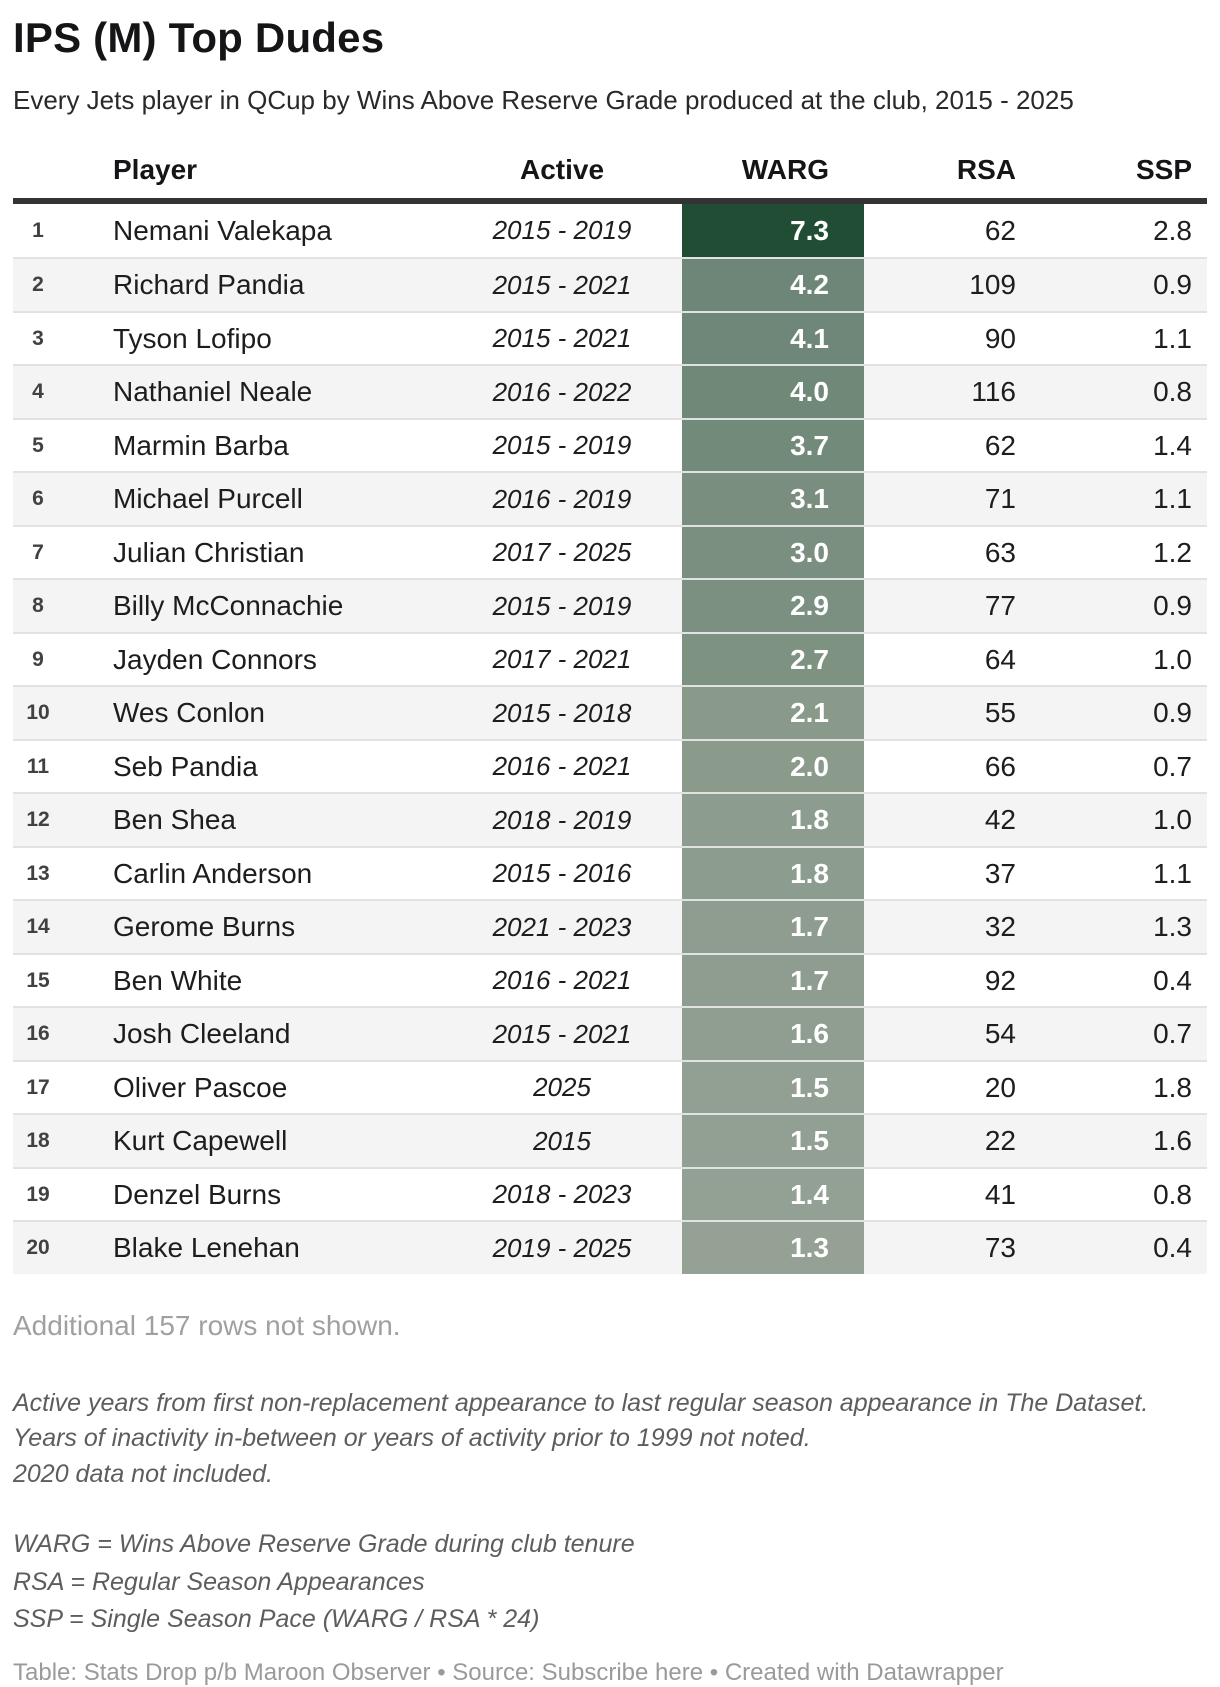  What do you see at coordinates (200, 1141) in the screenshot?
I see `player-cell: Kurt Capewell` at bounding box center [200, 1141].